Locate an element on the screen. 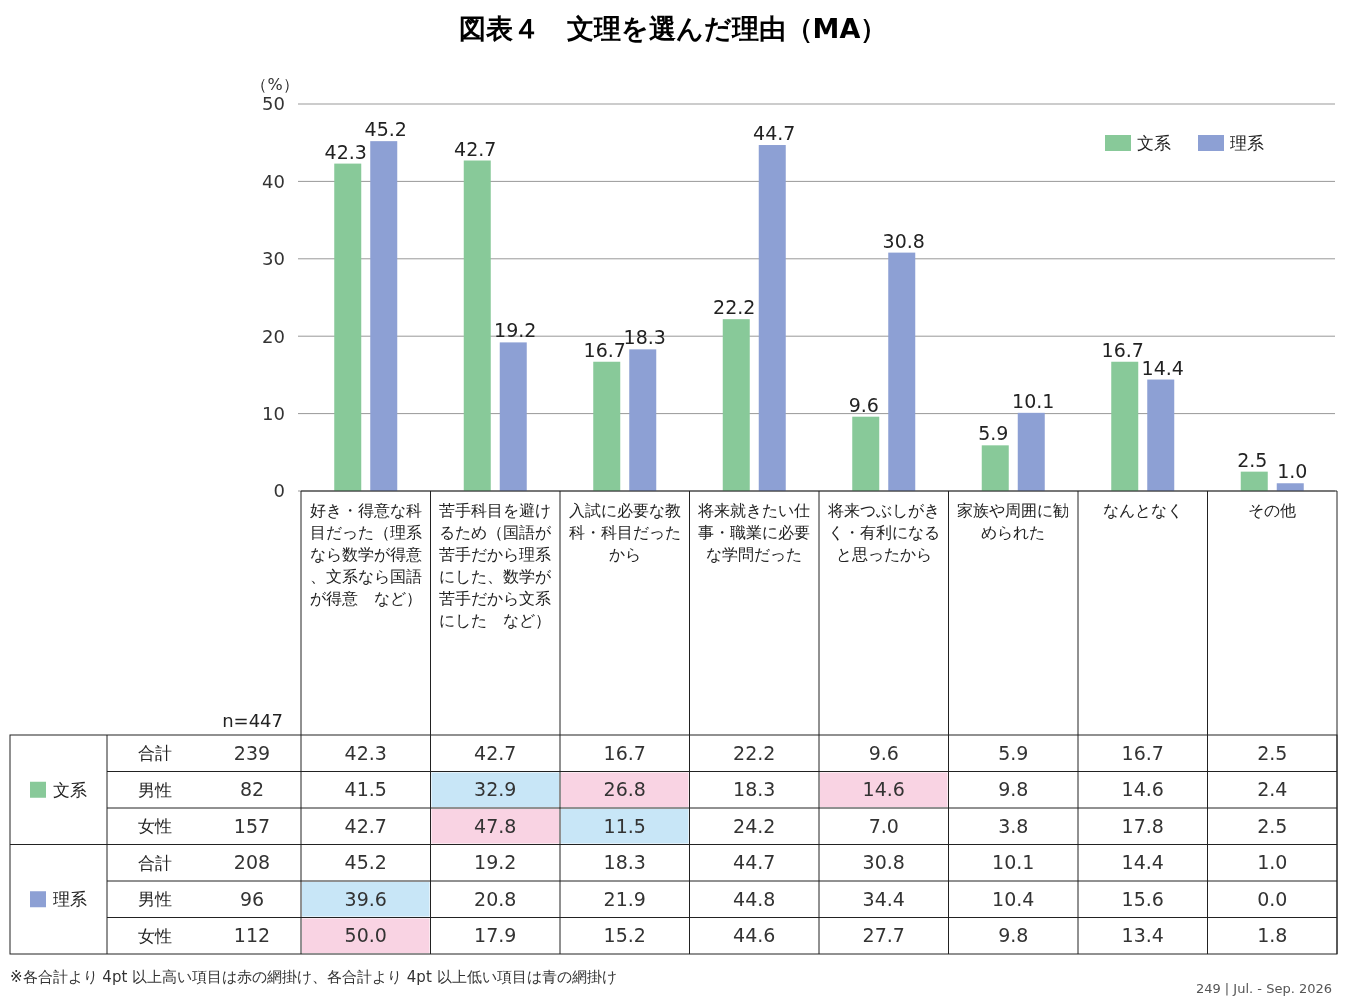  data-label: 21.9 is located at coordinates (624, 898).